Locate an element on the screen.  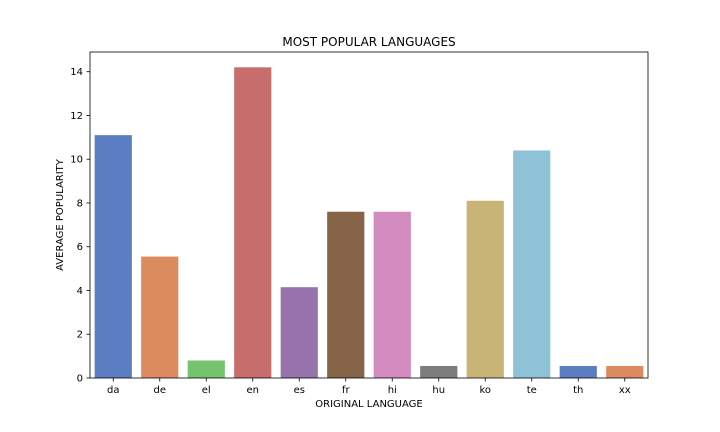
x-tick-label: hi is located at coordinates (392, 390).